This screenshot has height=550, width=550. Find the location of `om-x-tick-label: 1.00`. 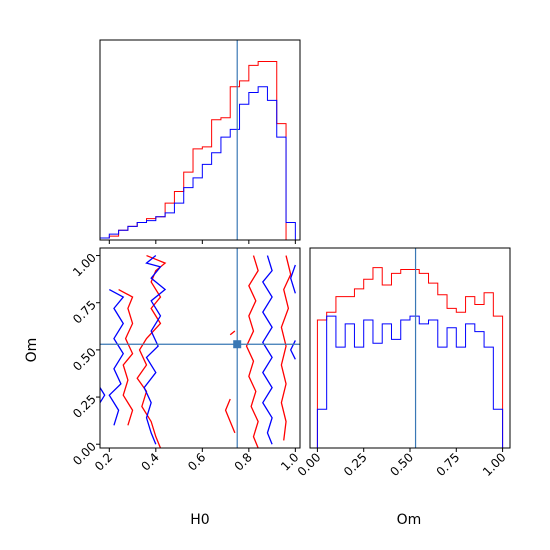

om-x-tick-label: 1.00 is located at coordinates (494, 464).